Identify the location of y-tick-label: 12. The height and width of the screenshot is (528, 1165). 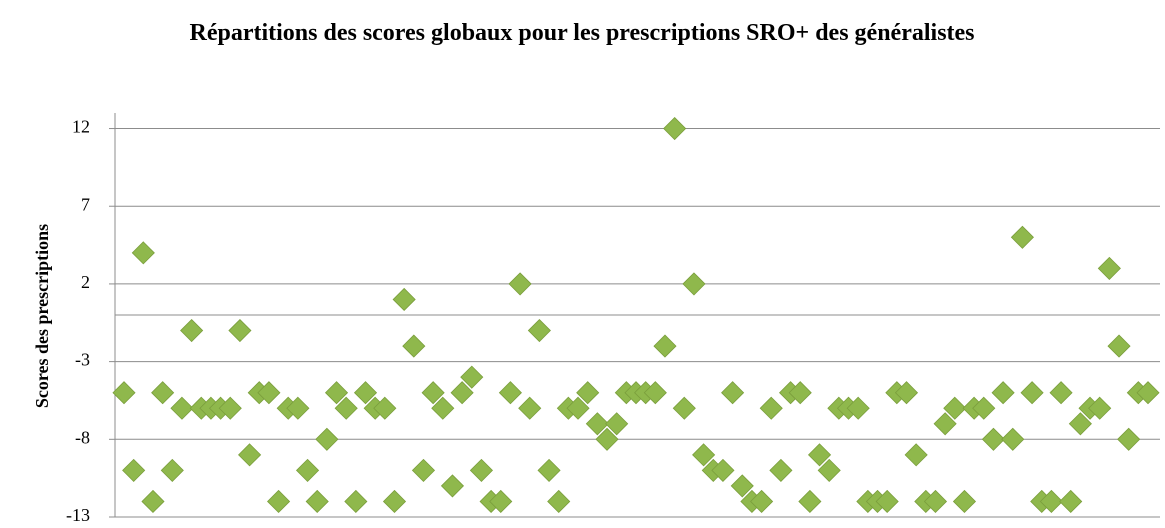
(81, 127).